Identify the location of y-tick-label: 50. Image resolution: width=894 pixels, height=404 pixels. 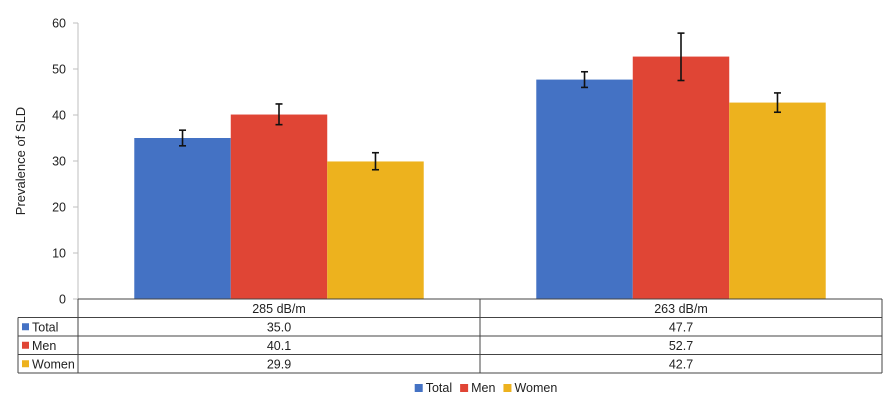
(59, 70).